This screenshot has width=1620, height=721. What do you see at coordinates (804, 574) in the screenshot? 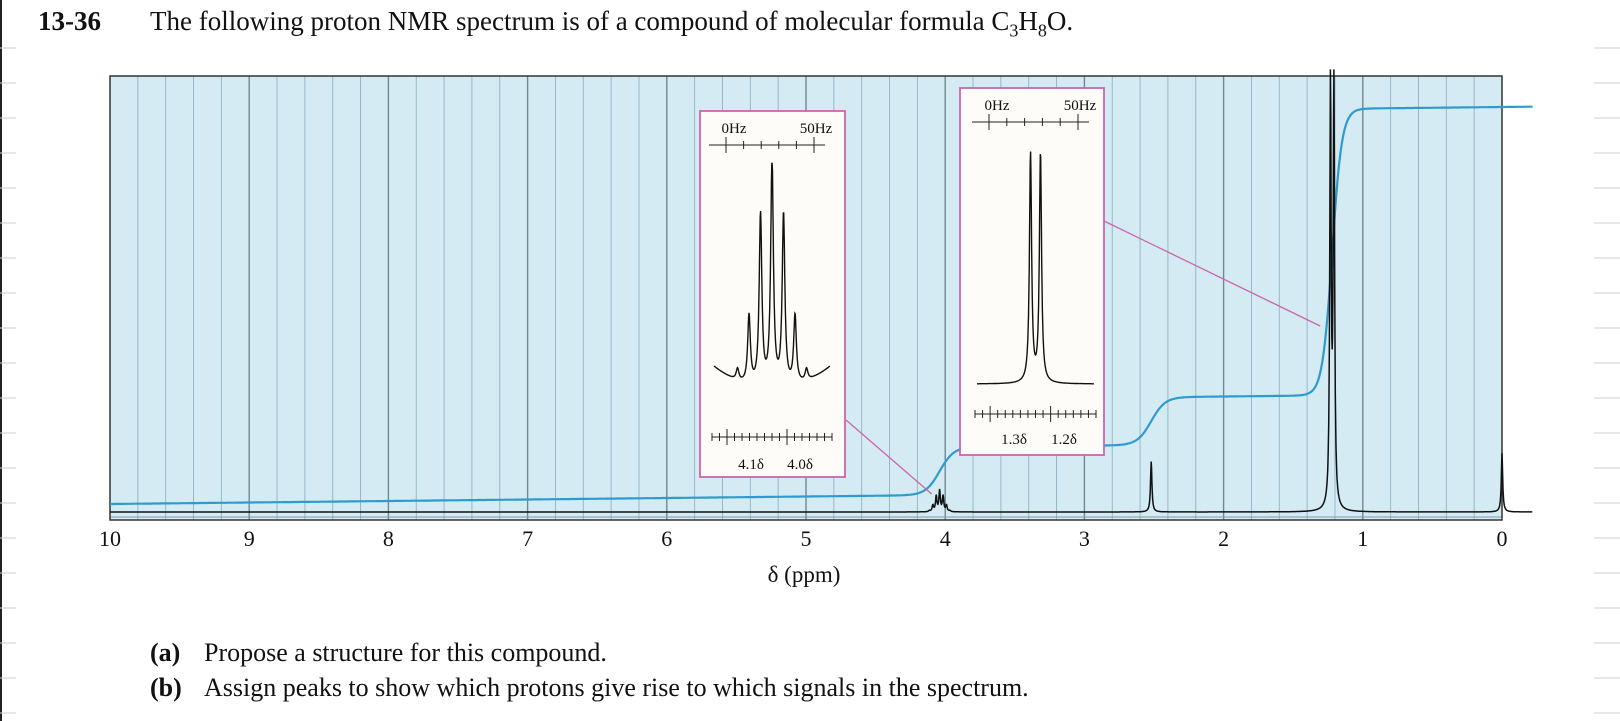
I see `x-axis-label: δ (ppm)` at bounding box center [804, 574].